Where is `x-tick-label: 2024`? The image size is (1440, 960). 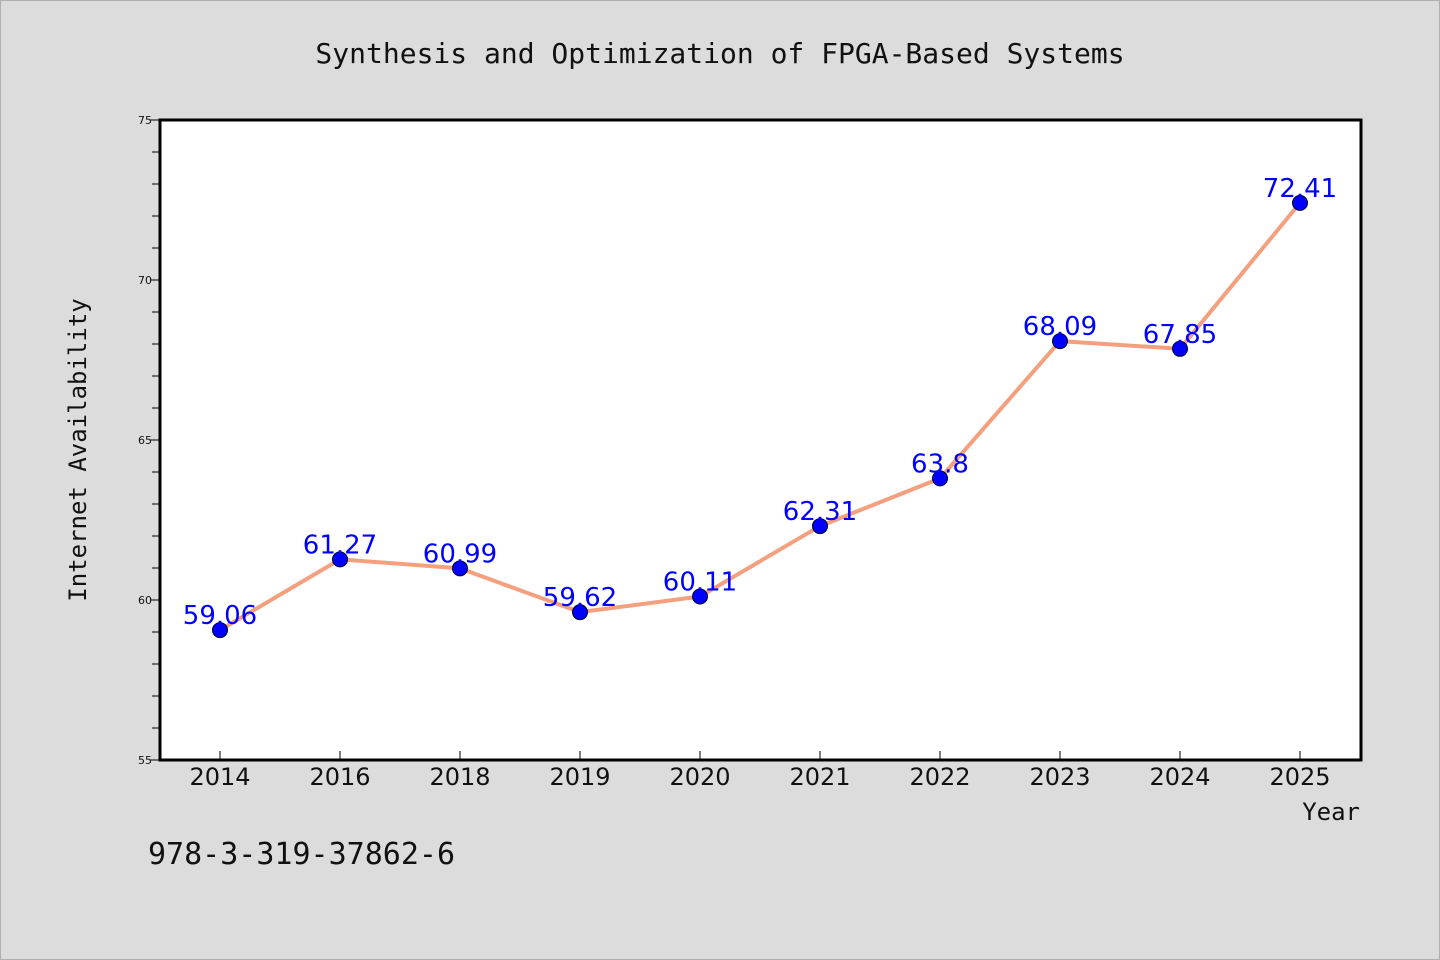
x-tick-label: 2024 is located at coordinates (1179, 777).